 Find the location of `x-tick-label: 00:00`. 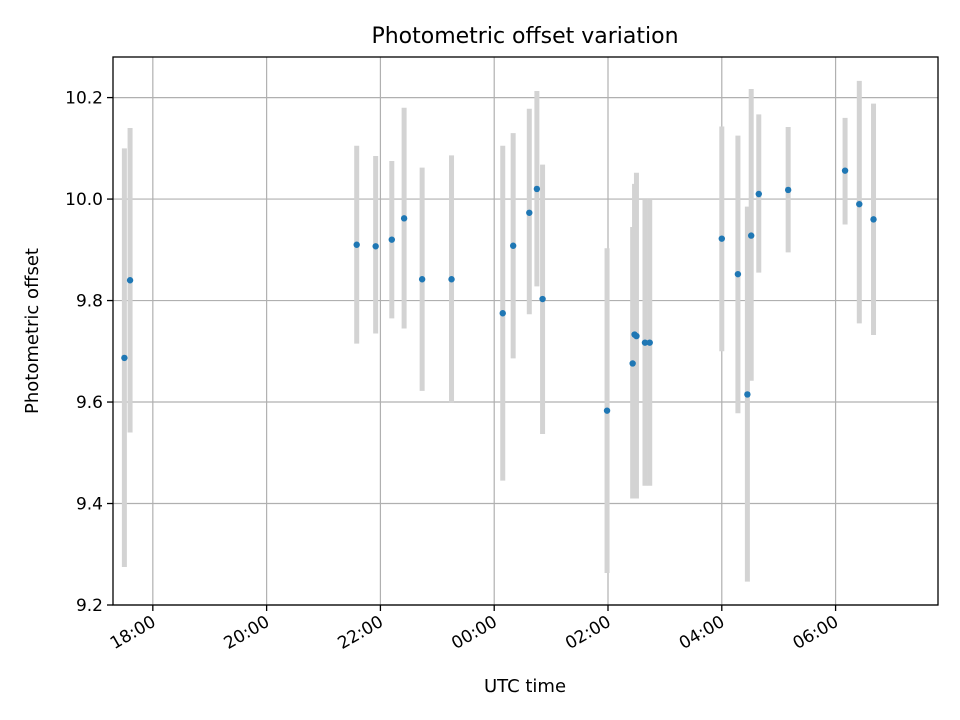

x-tick-label: 00:00 is located at coordinates (474, 633).